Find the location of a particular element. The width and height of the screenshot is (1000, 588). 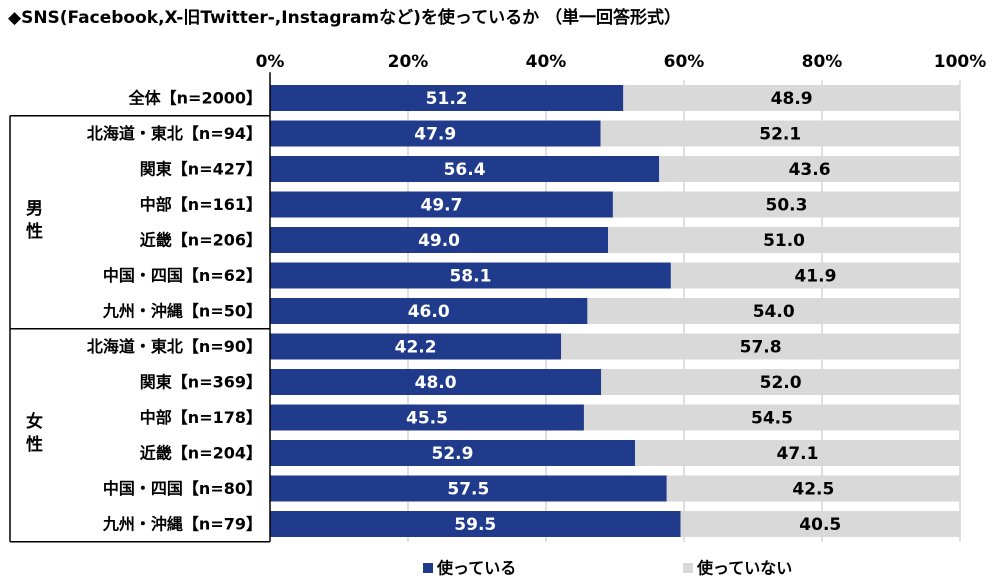

value-label: 42.2 is located at coordinates (416, 348).